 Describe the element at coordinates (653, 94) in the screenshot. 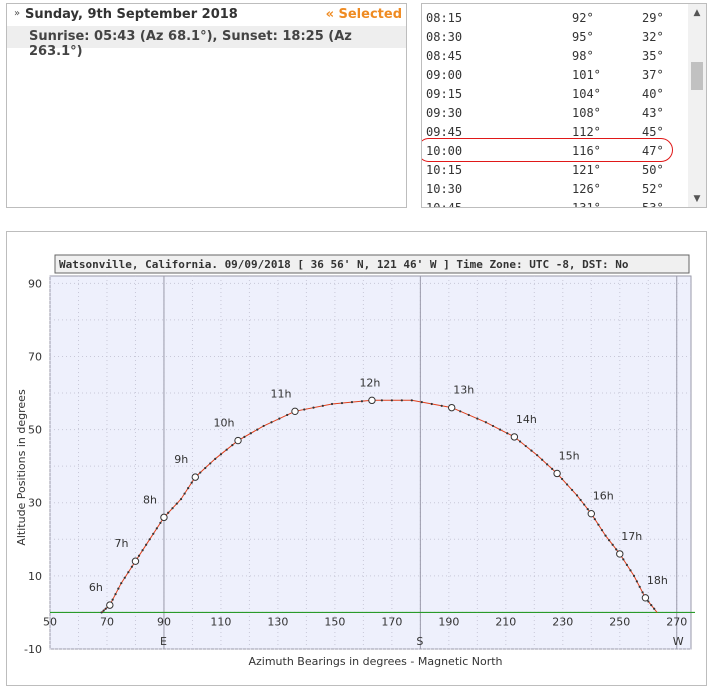

I see `altitude-cell: 40°` at that location.